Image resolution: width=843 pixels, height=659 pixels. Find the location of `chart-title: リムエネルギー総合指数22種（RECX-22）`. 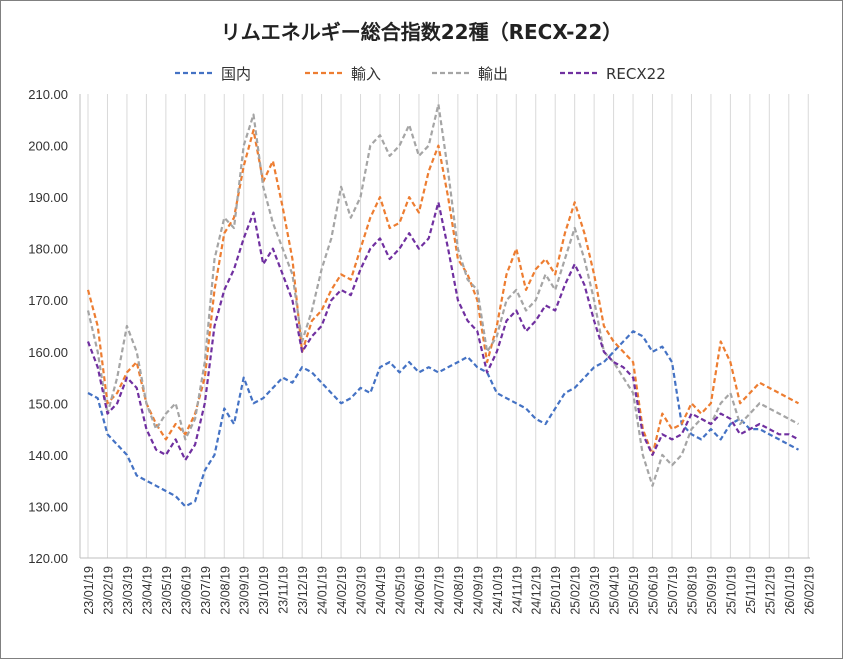

chart-title: リムエネルギー総合指数22種（RECX-22） is located at coordinates (421, 32).